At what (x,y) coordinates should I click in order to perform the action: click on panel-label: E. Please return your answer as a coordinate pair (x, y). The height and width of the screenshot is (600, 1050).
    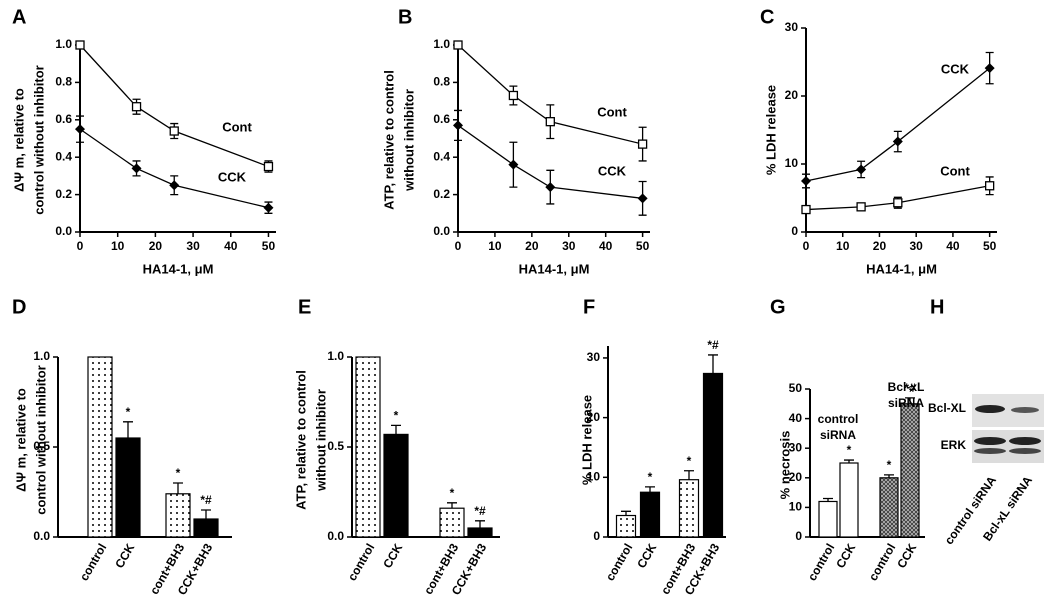
    Looking at the image, I should click on (304, 307).